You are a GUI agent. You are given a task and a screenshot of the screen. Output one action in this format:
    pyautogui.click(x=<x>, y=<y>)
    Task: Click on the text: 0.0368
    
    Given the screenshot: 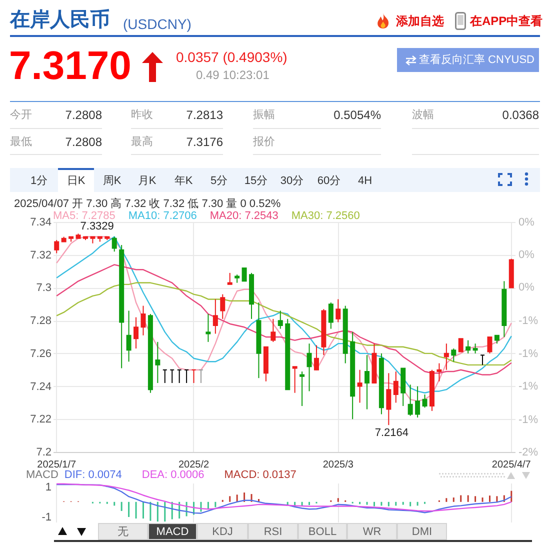 What is the action you would take?
    pyautogui.click(x=520, y=115)
    